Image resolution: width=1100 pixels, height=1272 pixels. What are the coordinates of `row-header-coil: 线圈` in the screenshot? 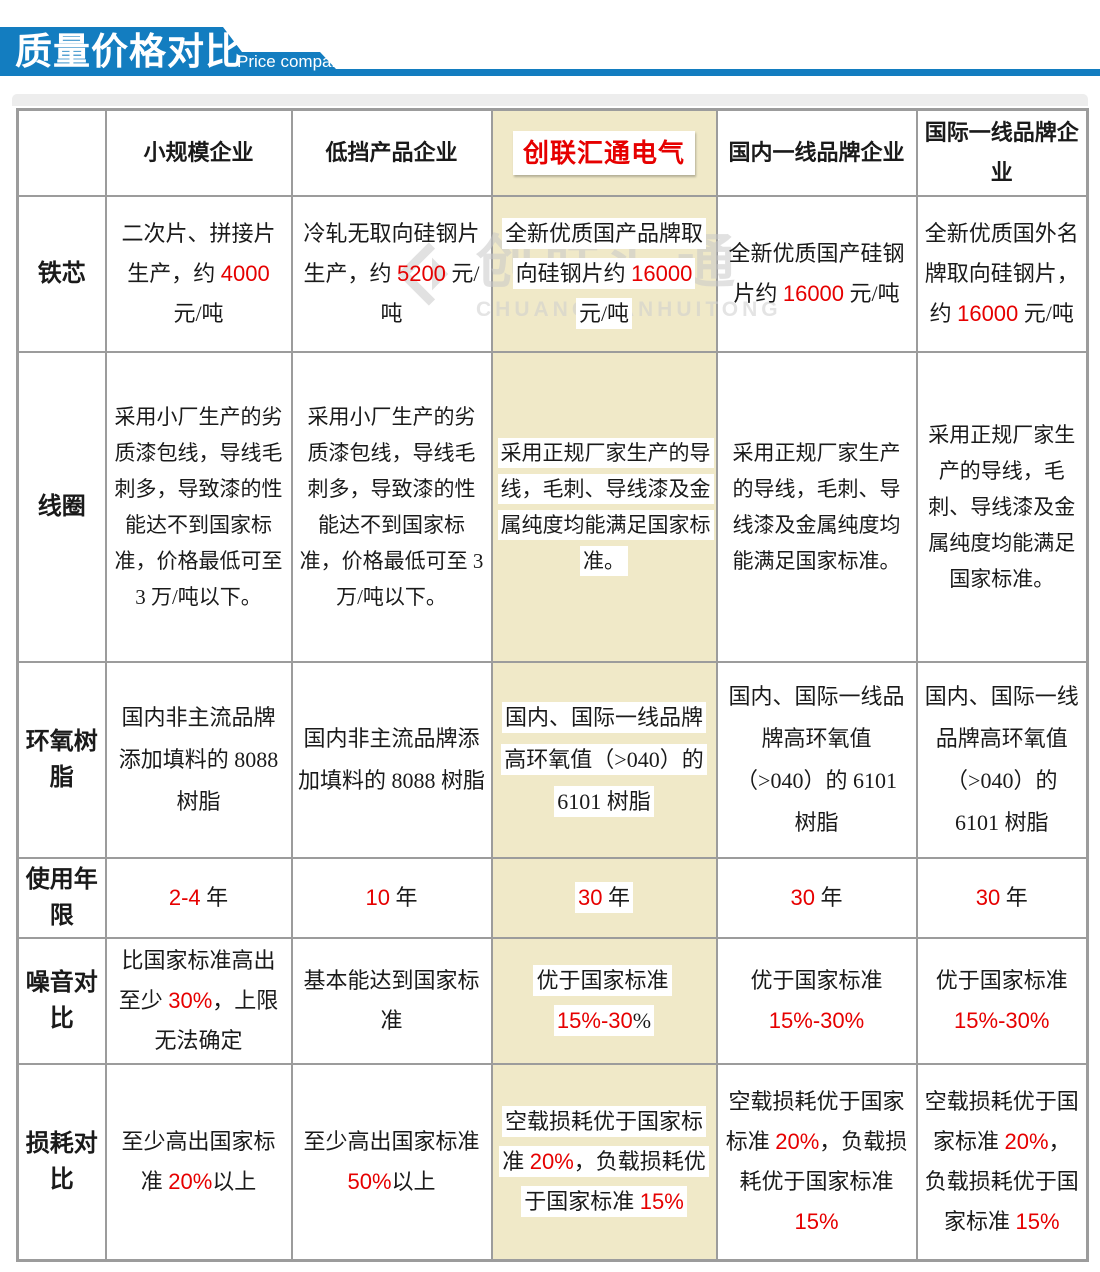 It's located at (61, 507).